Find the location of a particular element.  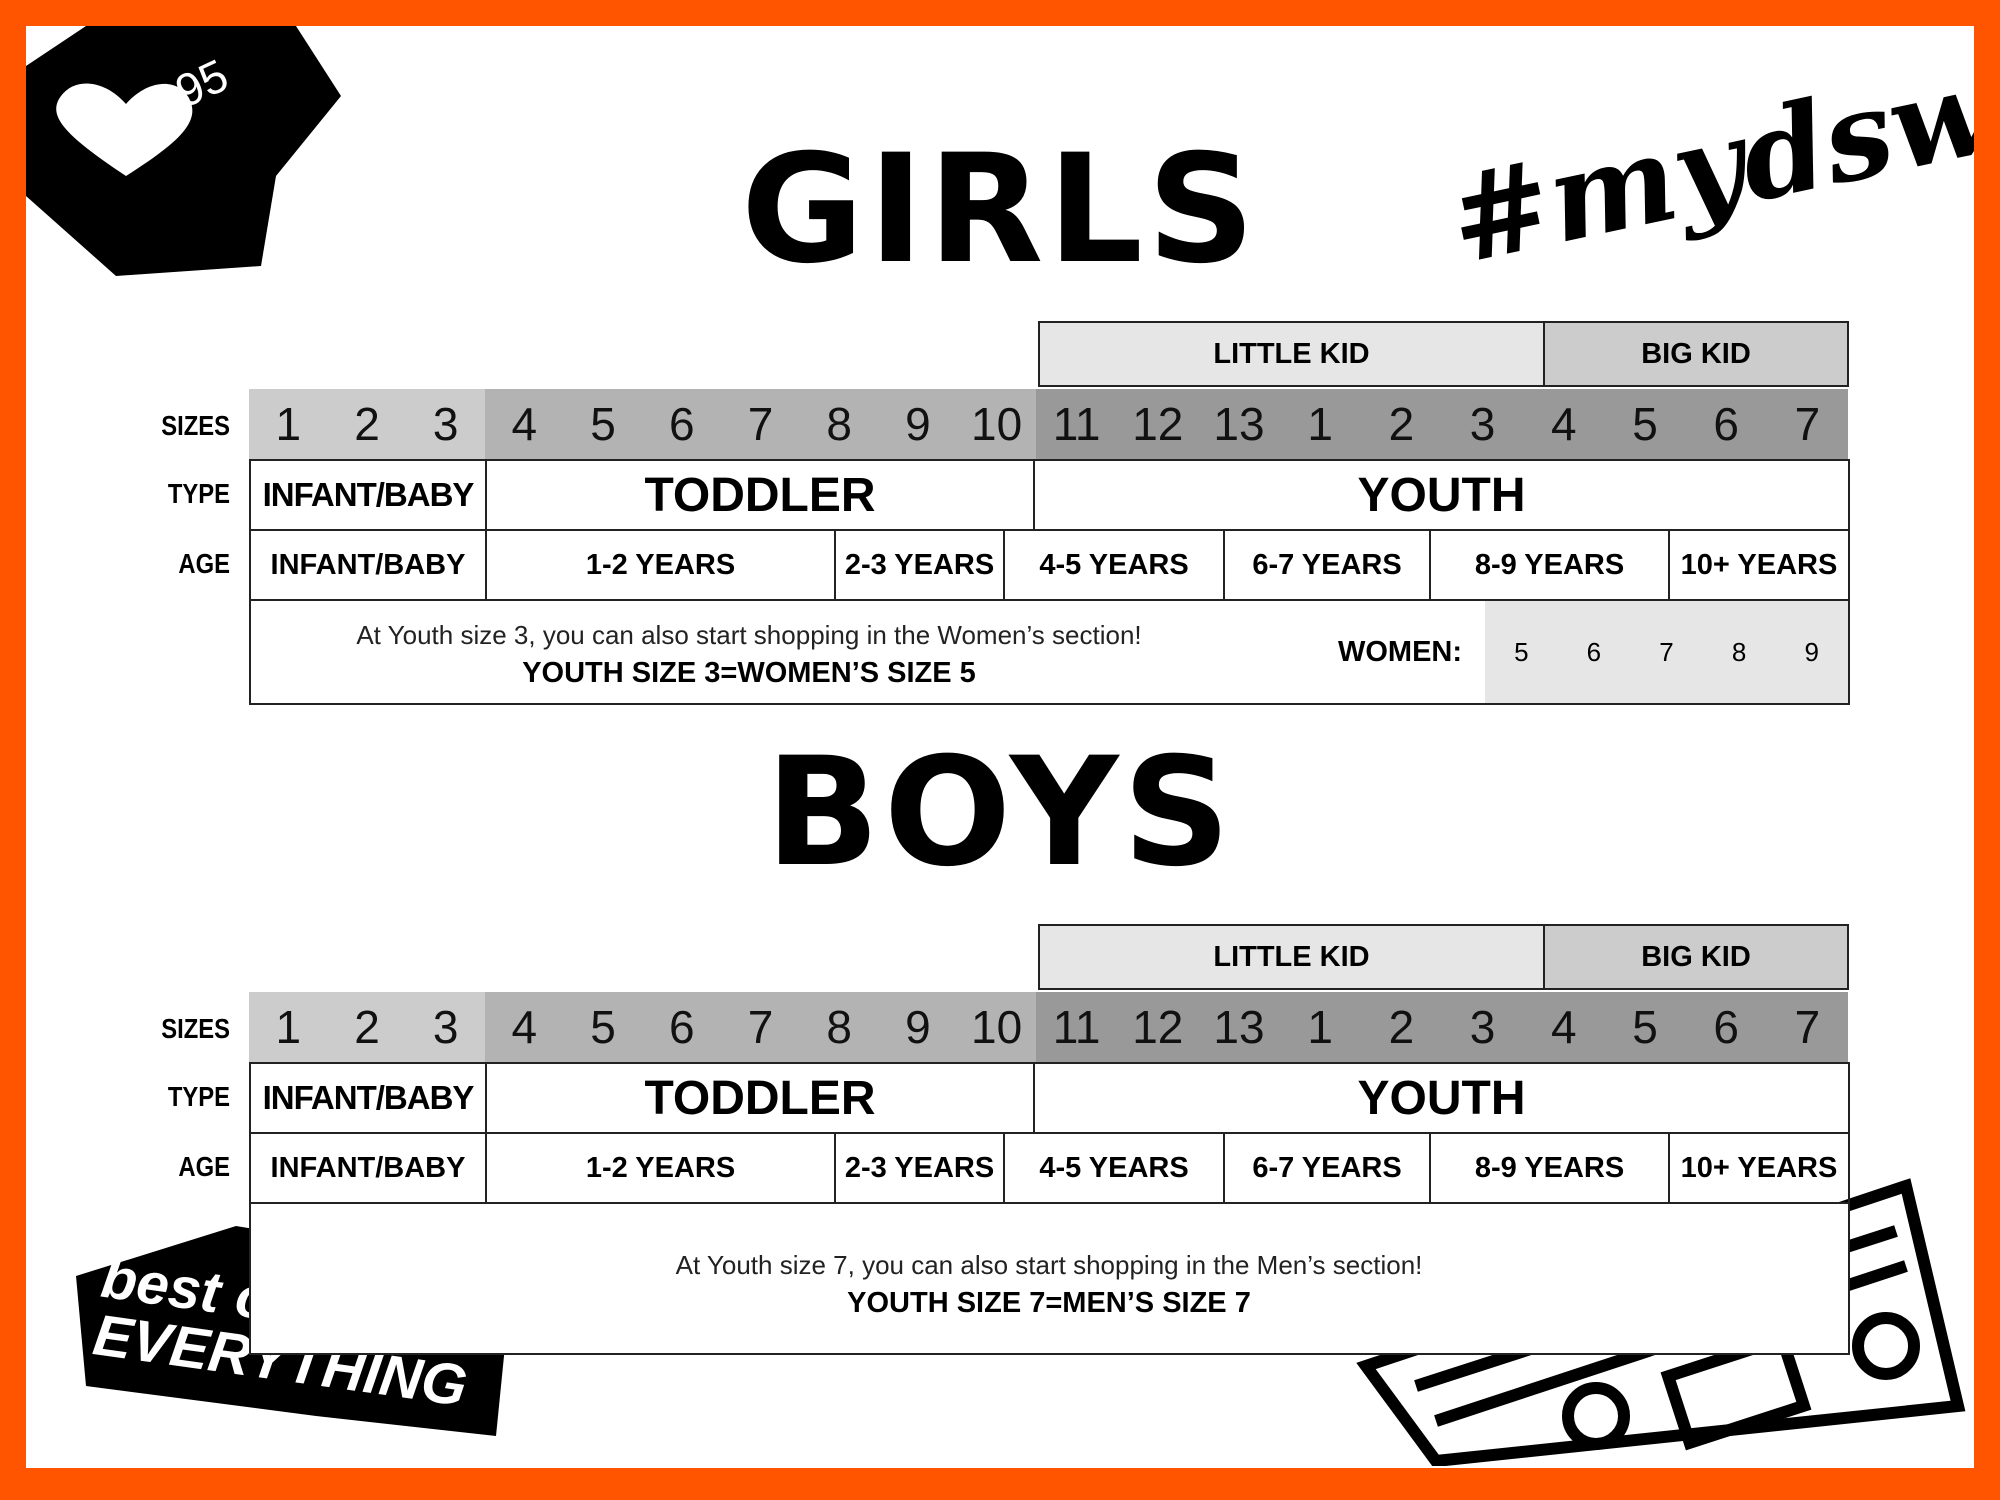

age-cell-text: INFANT/BABY is located at coordinates (368, 564).